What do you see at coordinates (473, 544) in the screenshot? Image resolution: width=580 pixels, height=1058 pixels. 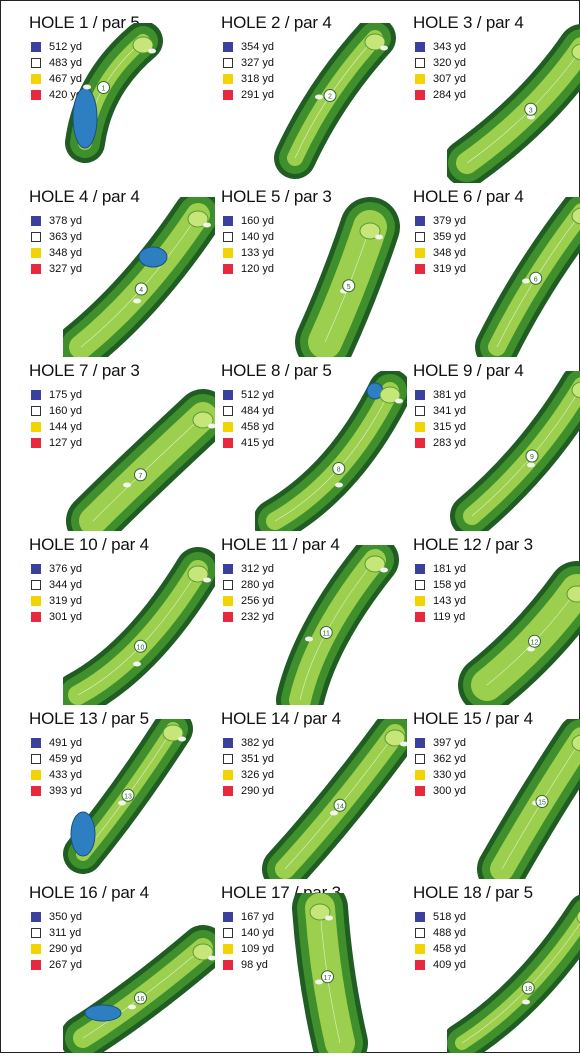 I see `hole-title: HOLE 12 / par 3` at bounding box center [473, 544].